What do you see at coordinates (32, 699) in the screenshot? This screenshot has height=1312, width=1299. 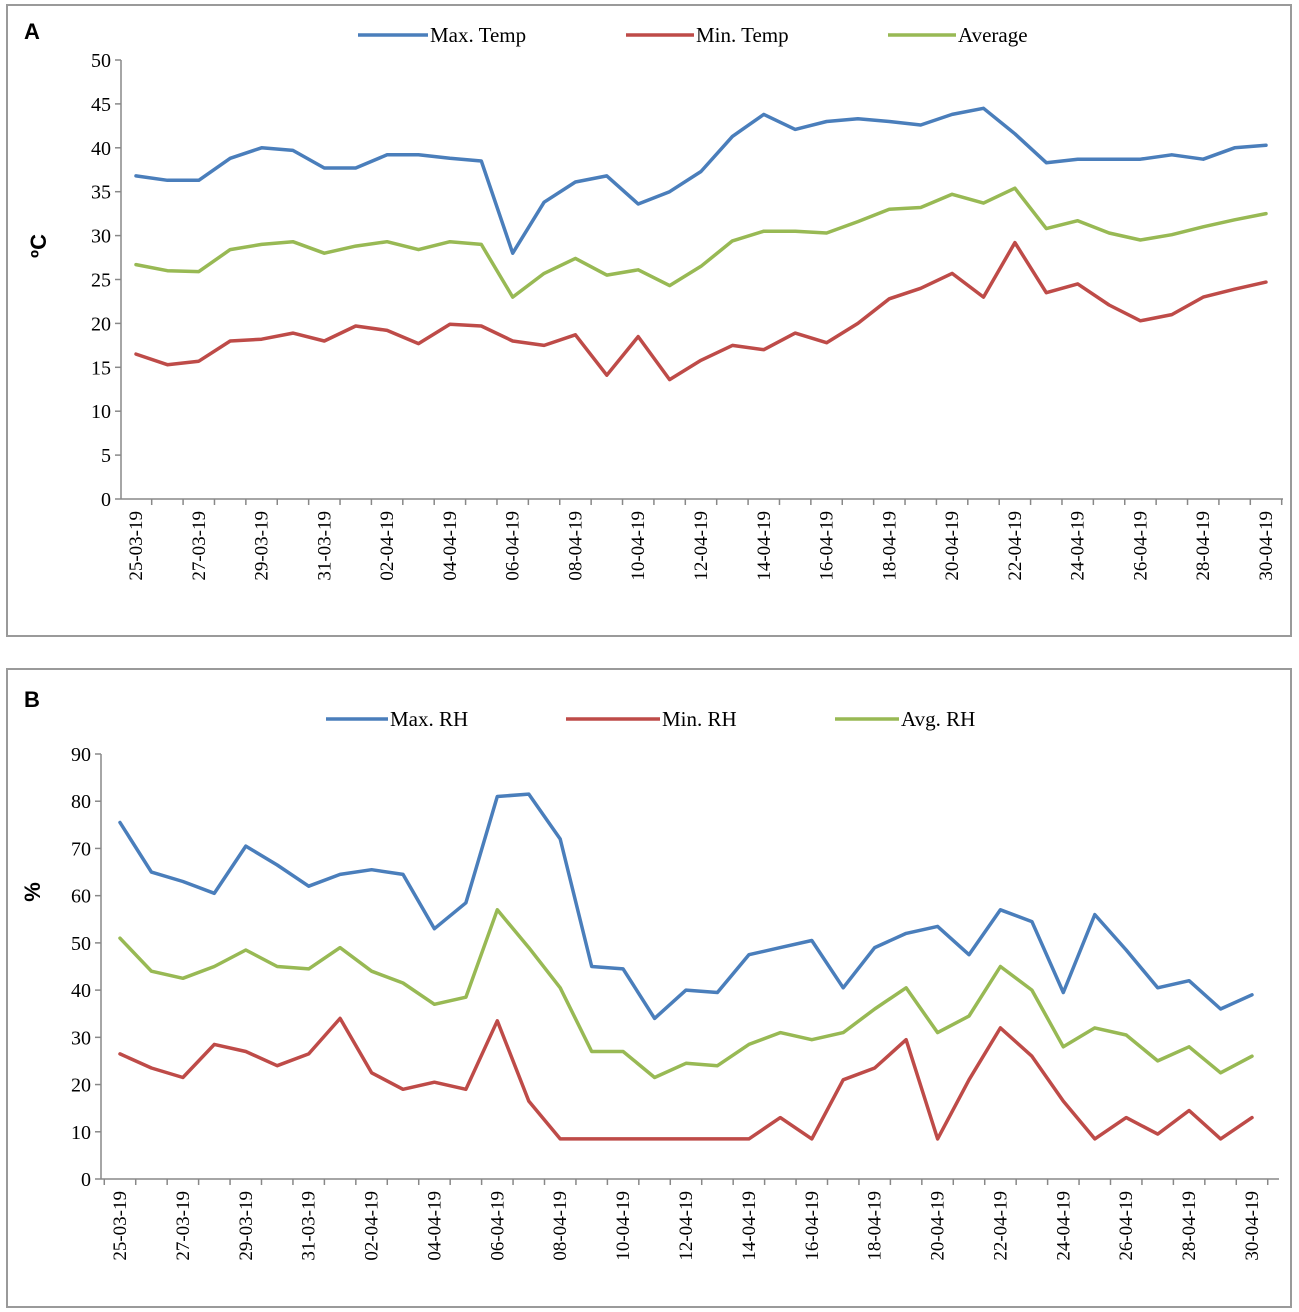 I see `panel-letter: B` at bounding box center [32, 699].